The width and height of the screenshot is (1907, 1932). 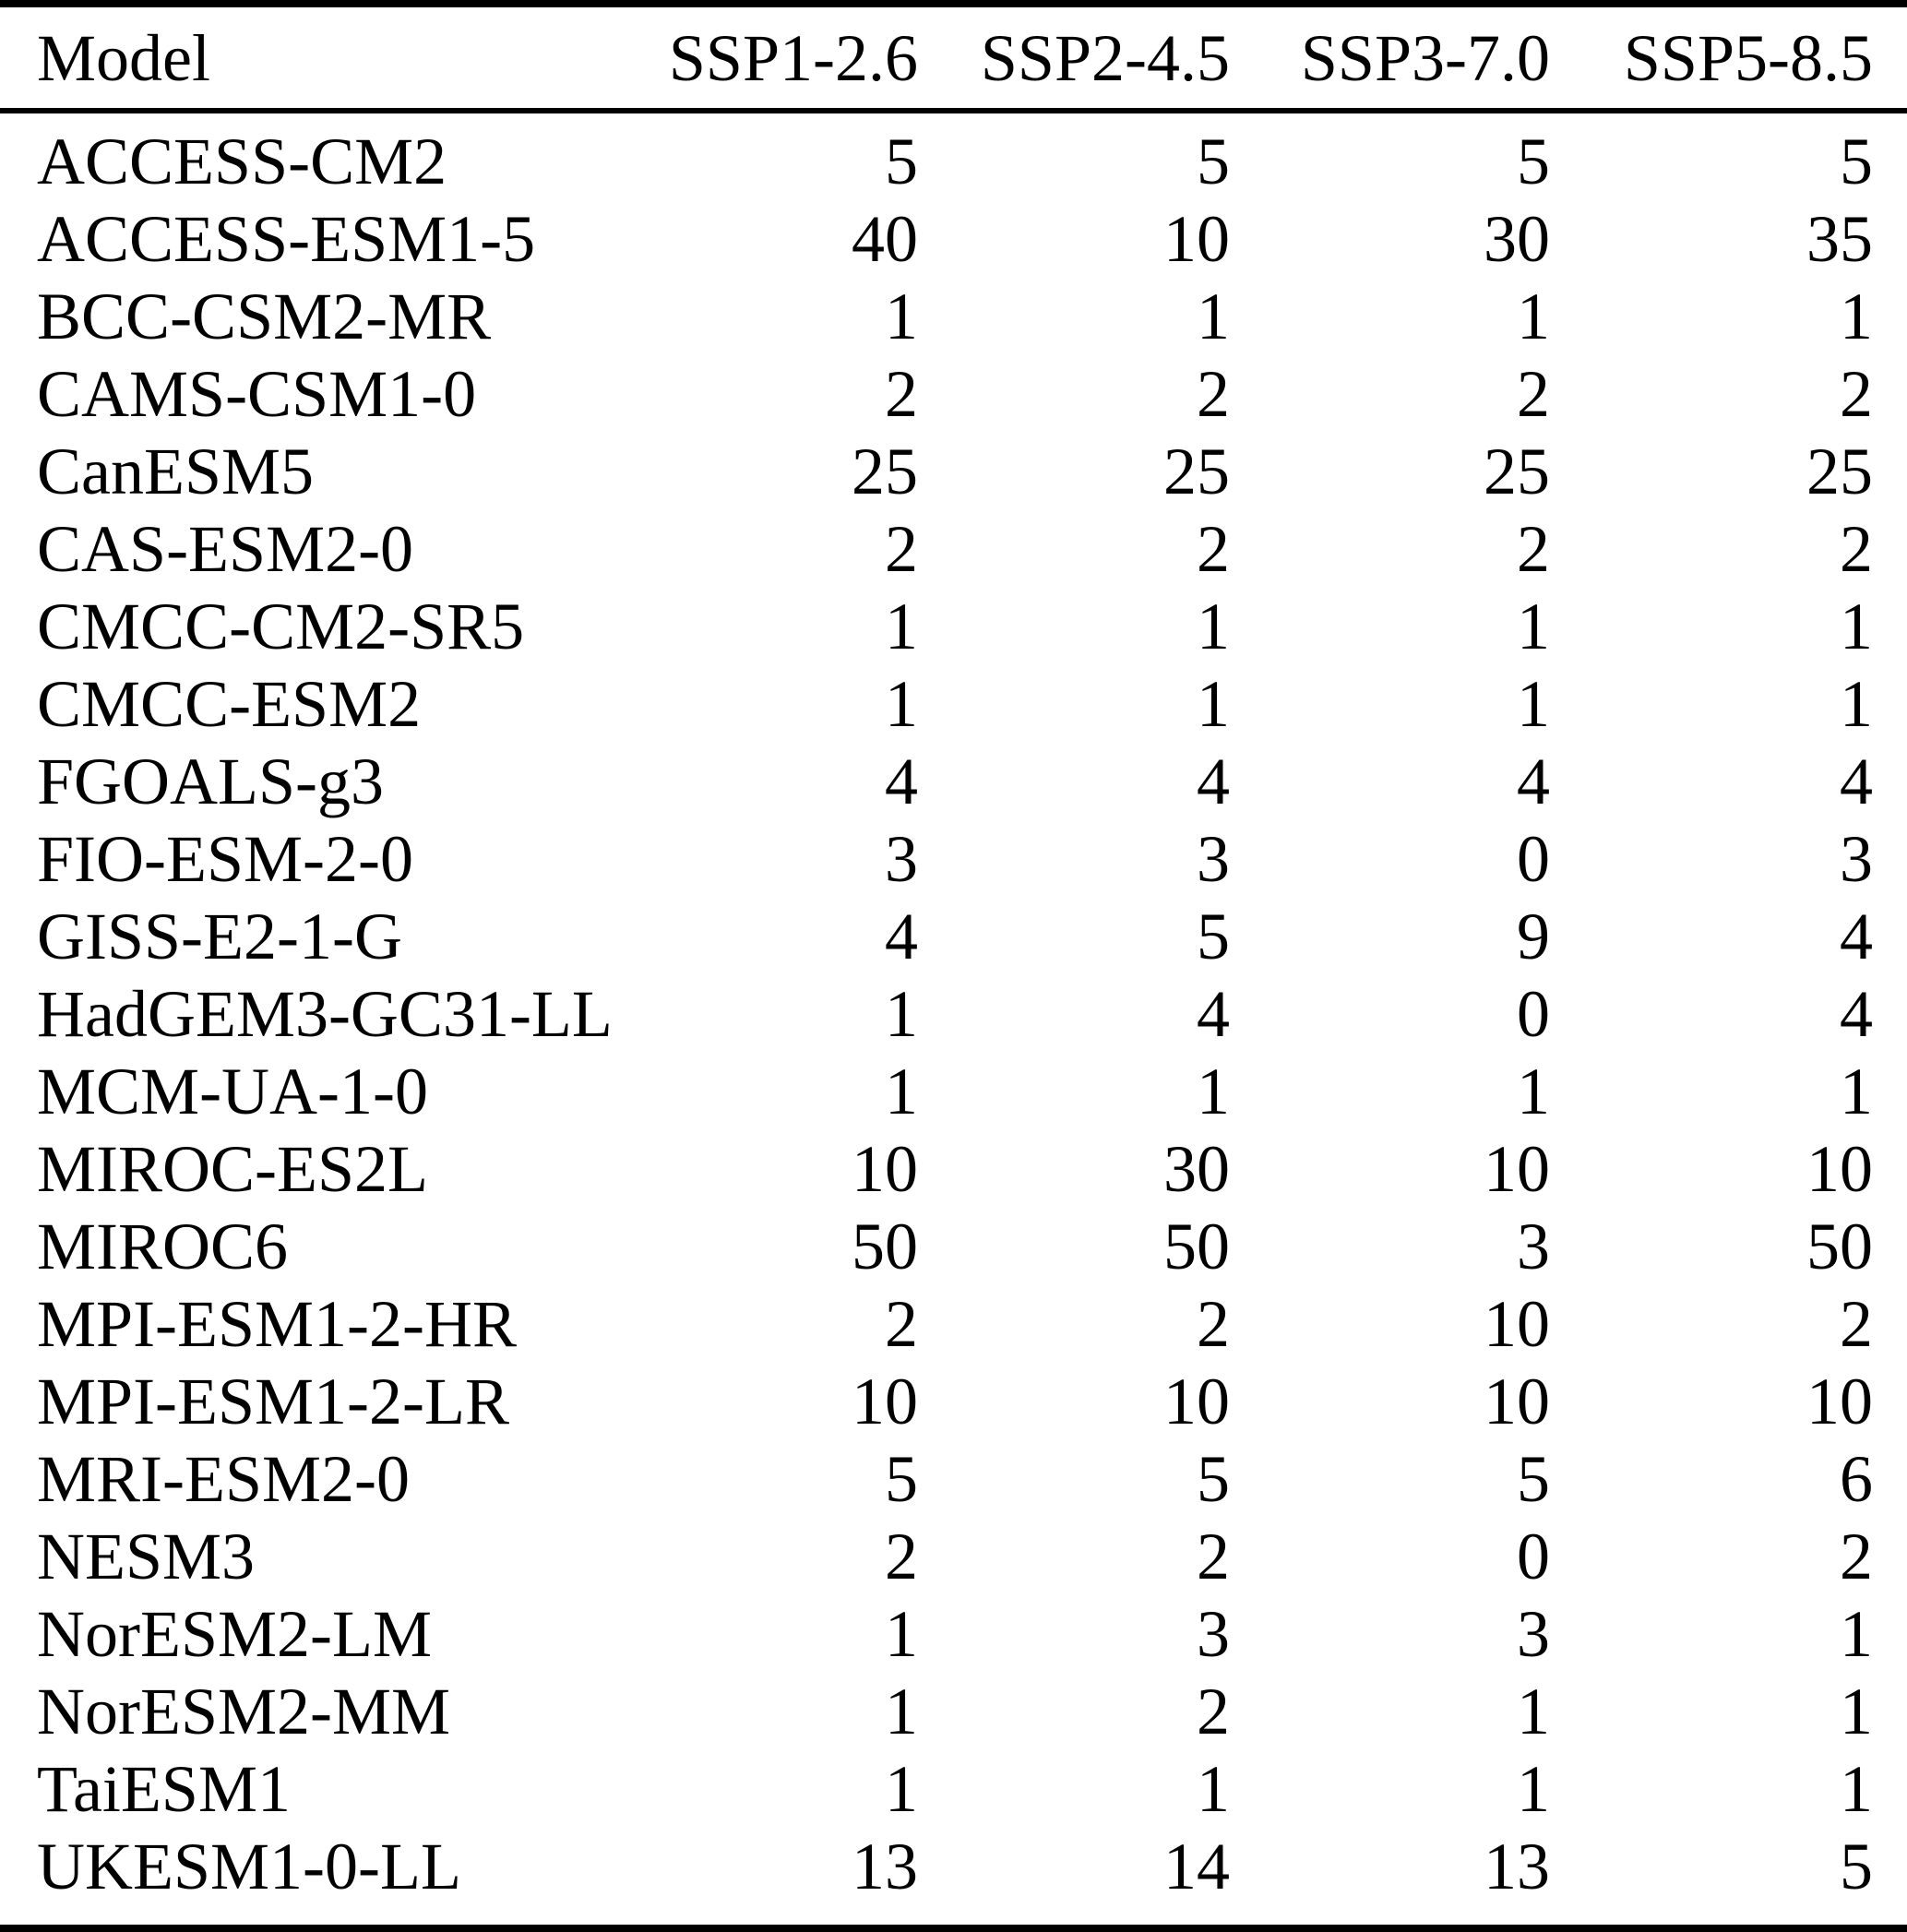 What do you see at coordinates (953, 1169) in the screenshot?
I see `table-row: MIROC-ES2L 10 30 10 10` at bounding box center [953, 1169].